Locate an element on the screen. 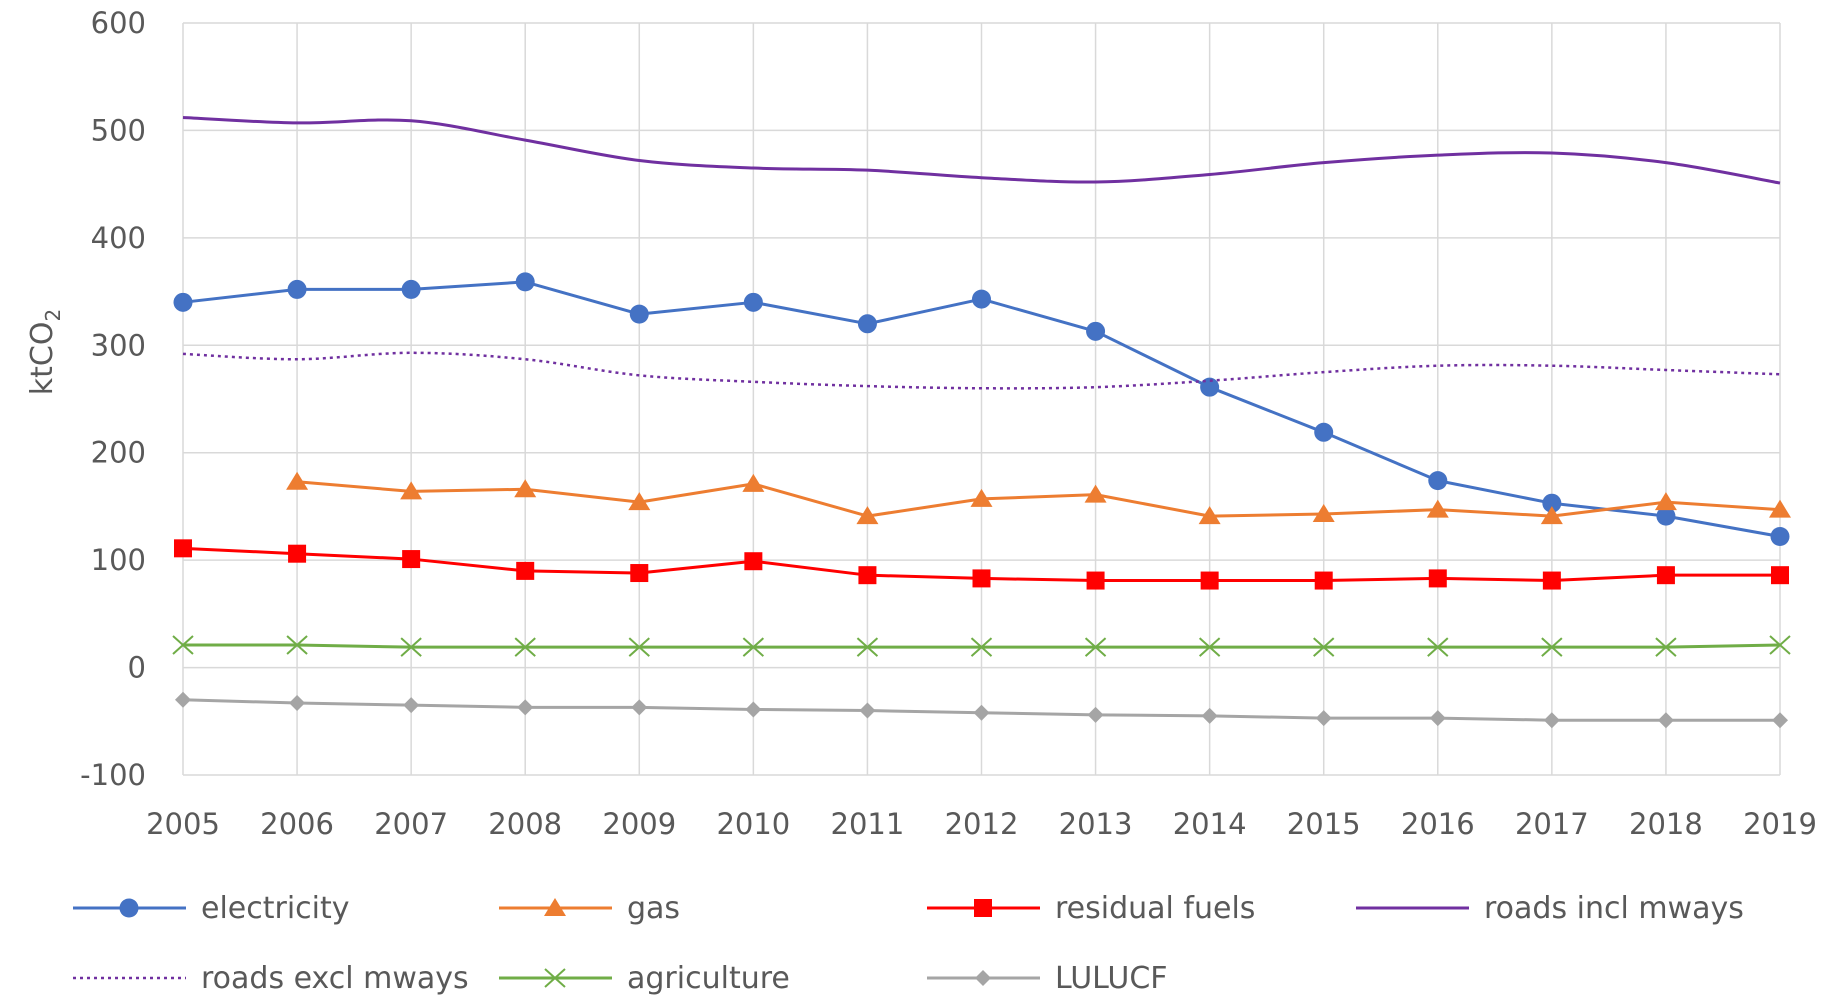  legend-item-electricity: electricity is located at coordinates (211, 908).